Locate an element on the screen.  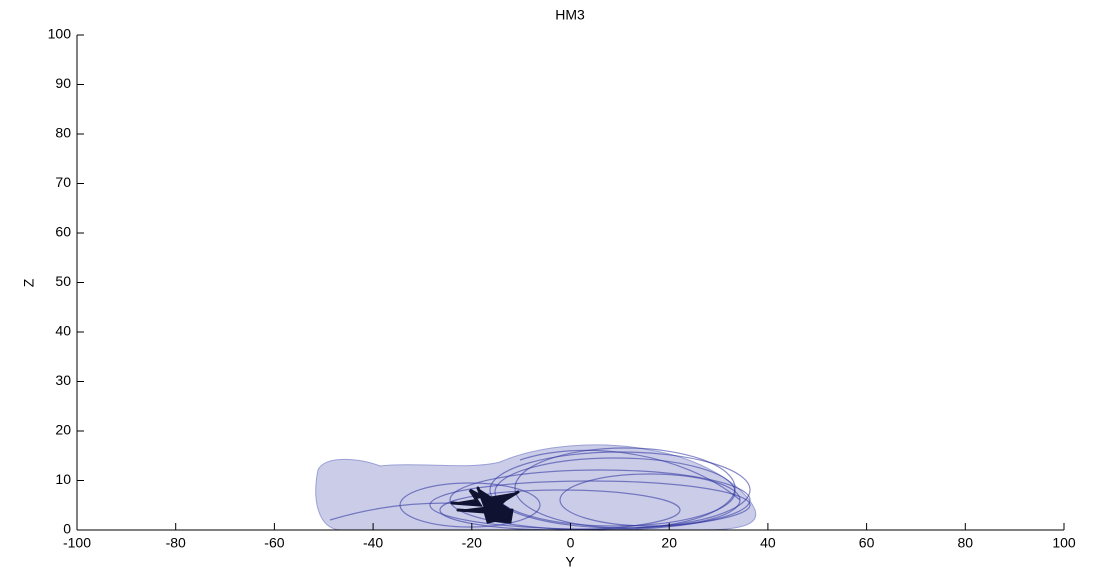
y-tick-label: 70 is located at coordinates (63, 182).